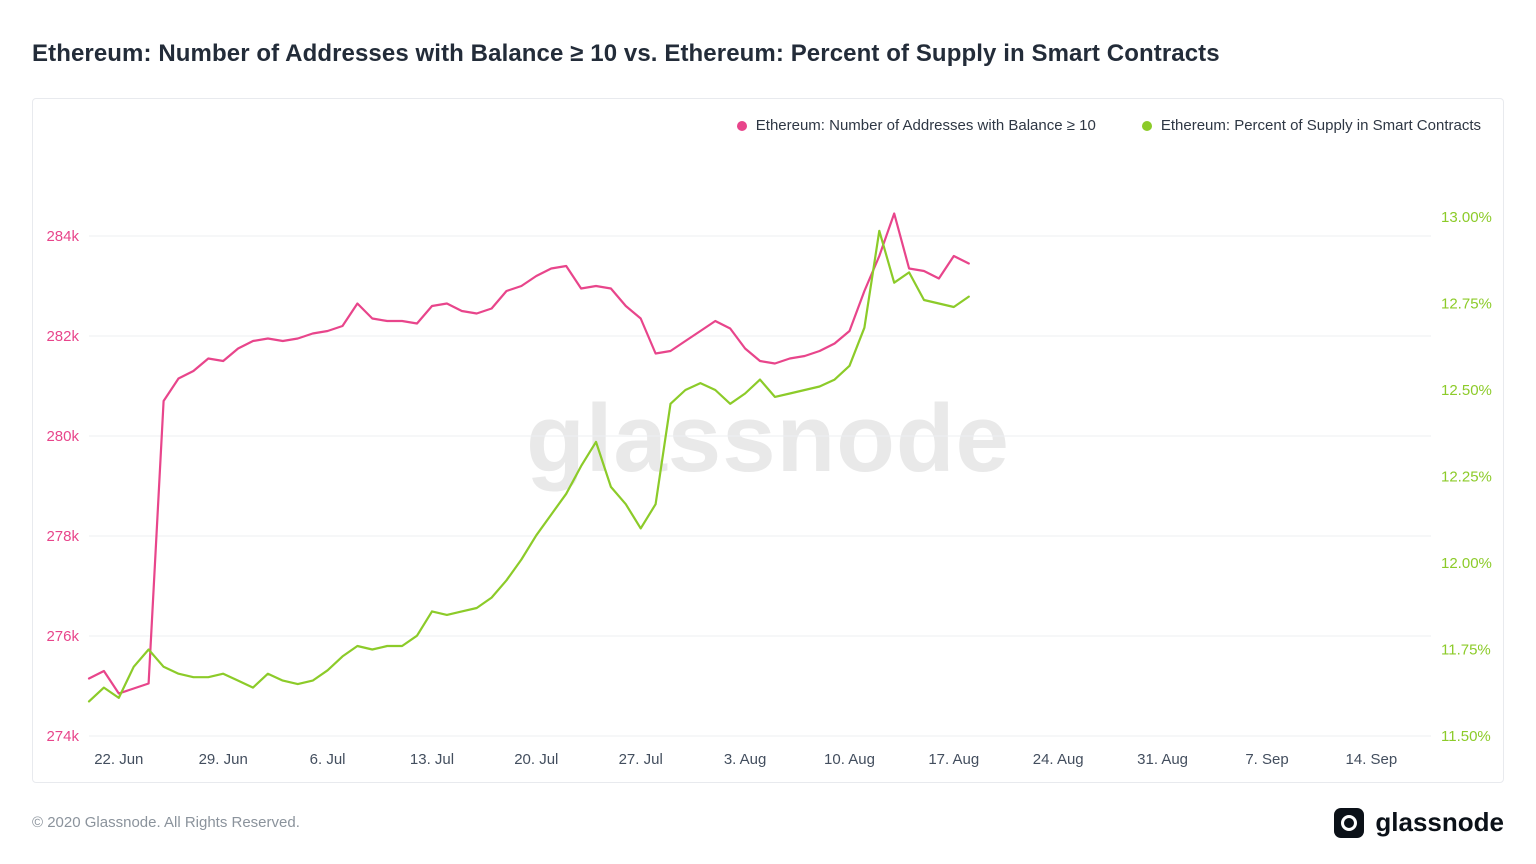 This screenshot has height=864, width=1536. I want to click on glassnode-logo-icon, so click(1349, 822).